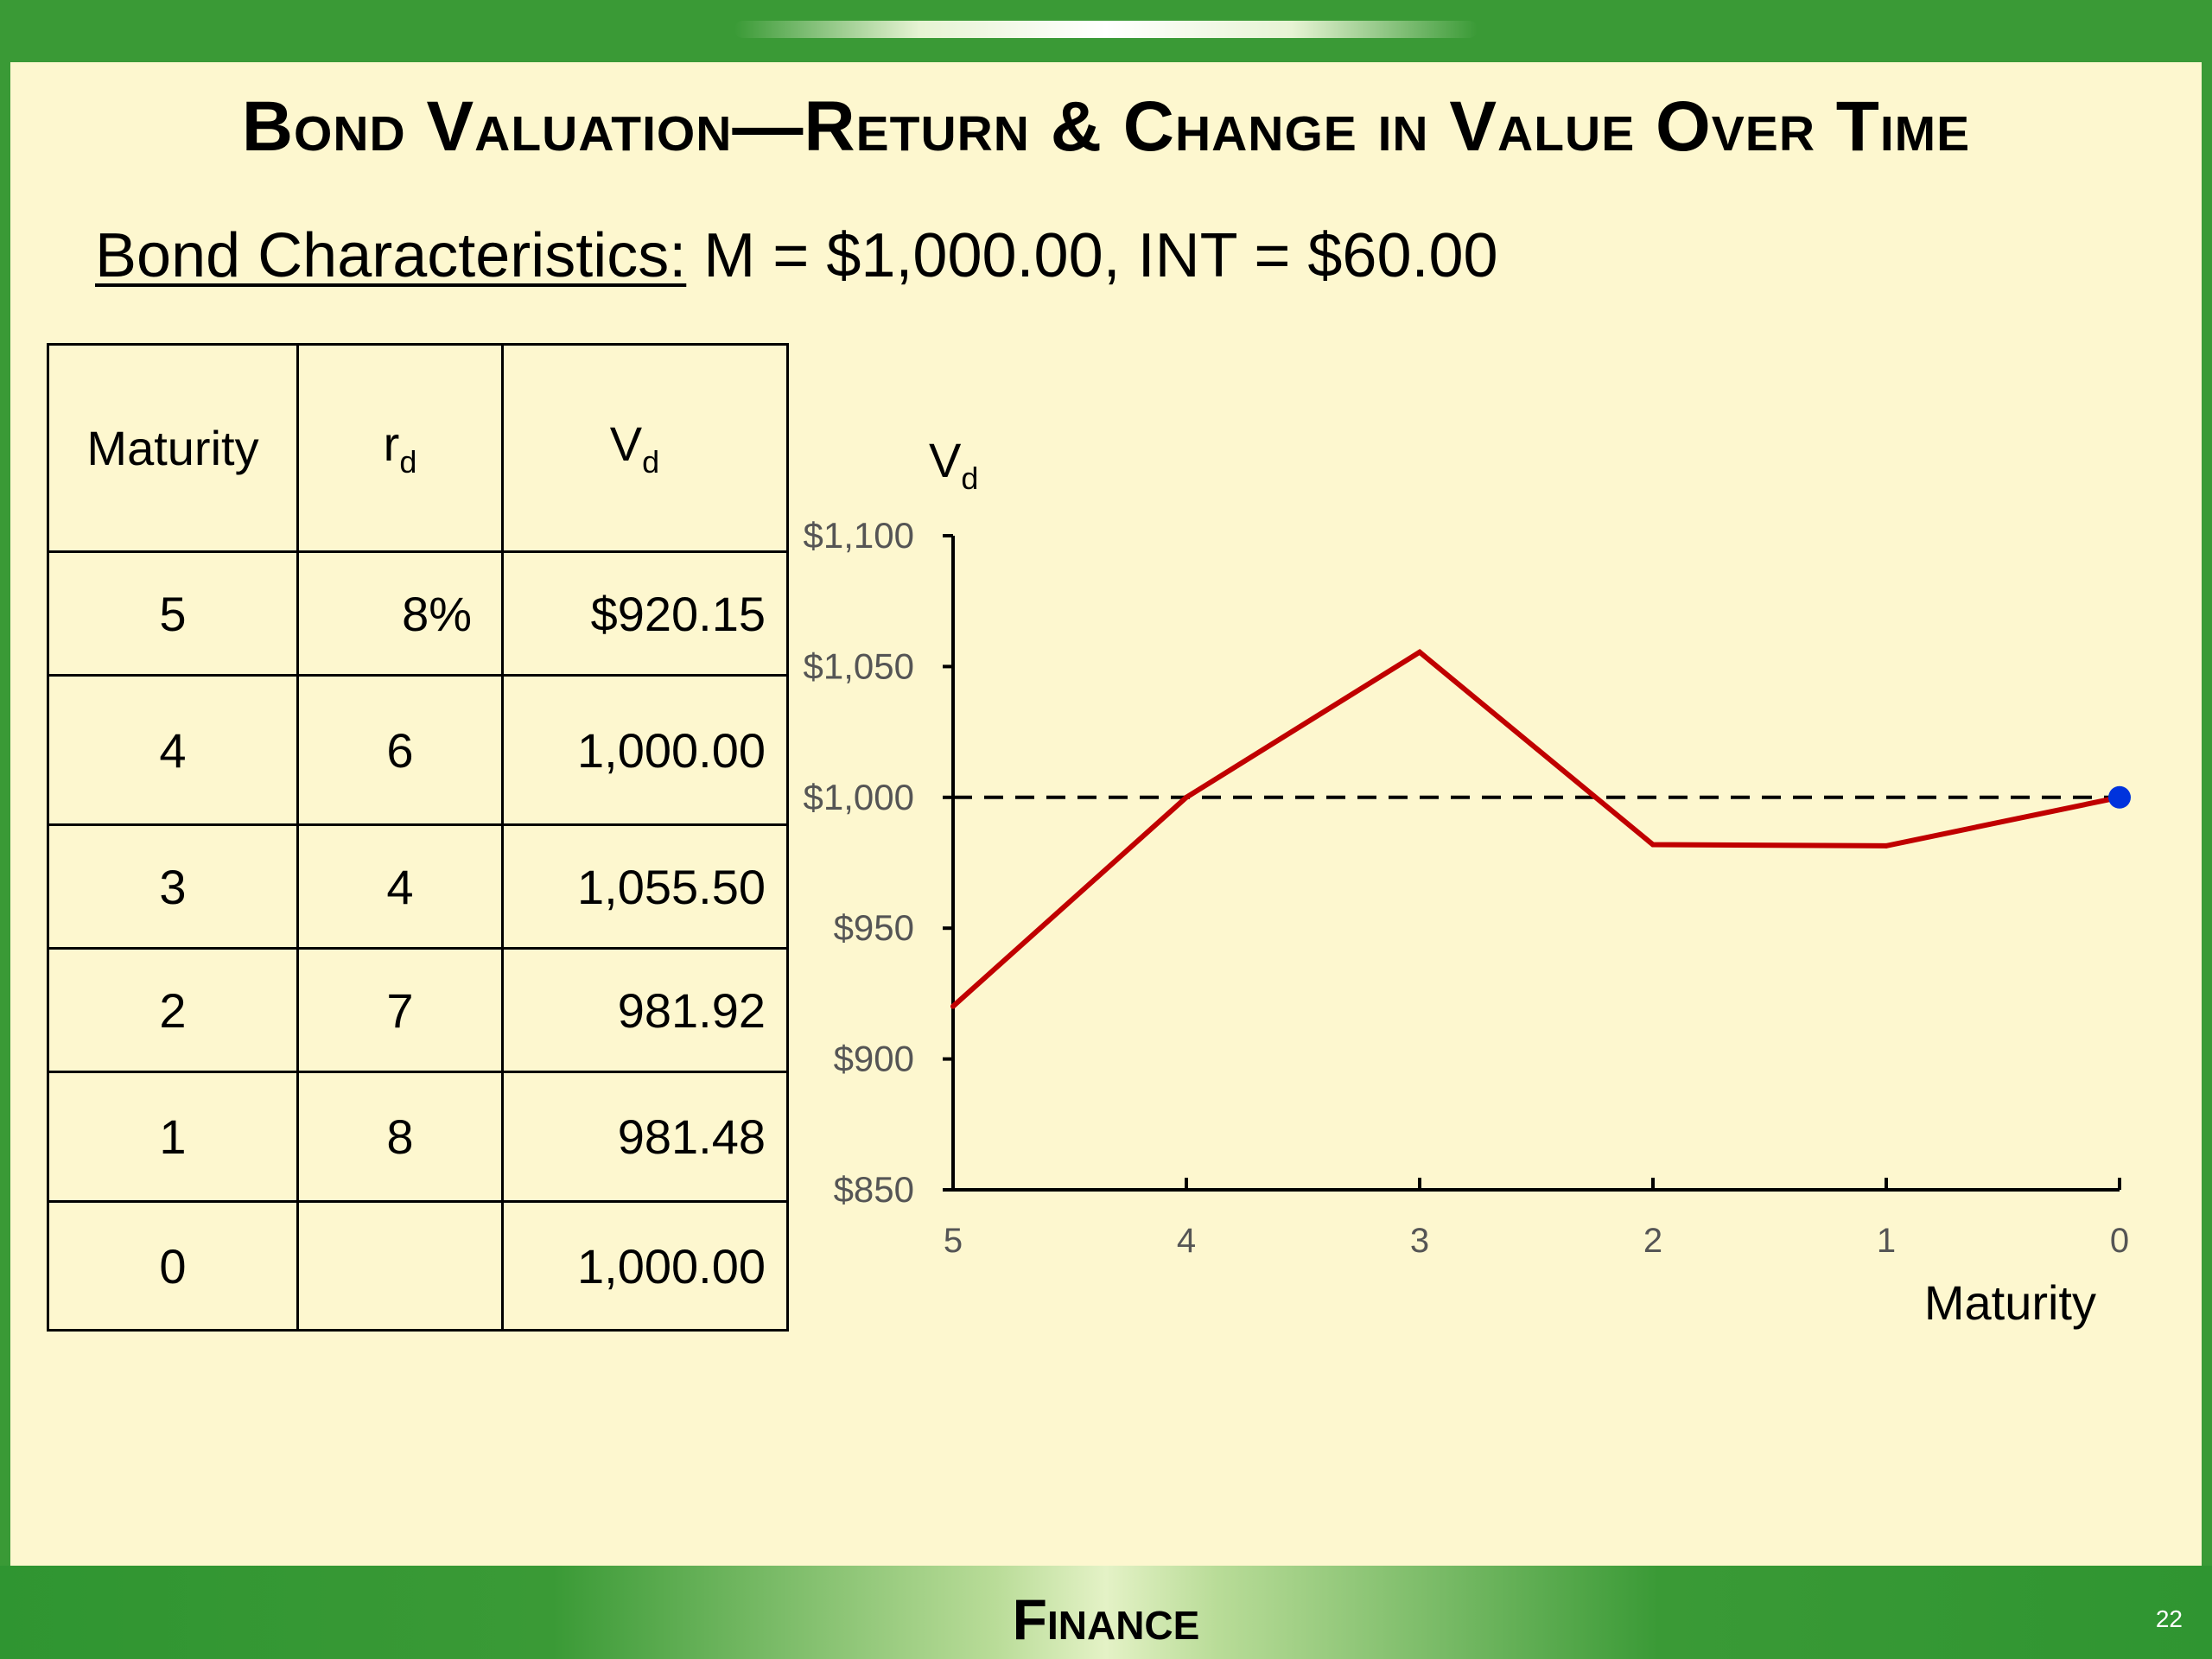  I want to click on bond-characteristics-label: Bond Characteristics:, so click(391, 255).